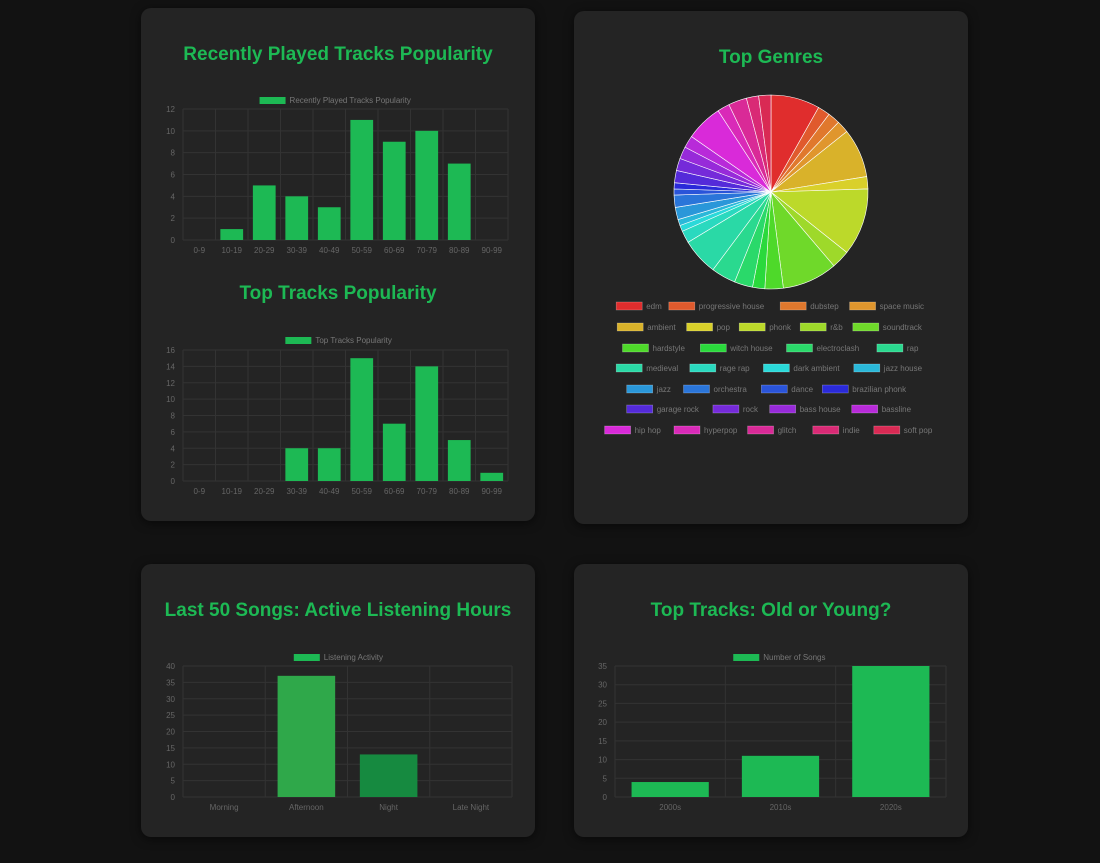  What do you see at coordinates (170, 715) in the screenshot?
I see `y-tick-label: 25` at bounding box center [170, 715].